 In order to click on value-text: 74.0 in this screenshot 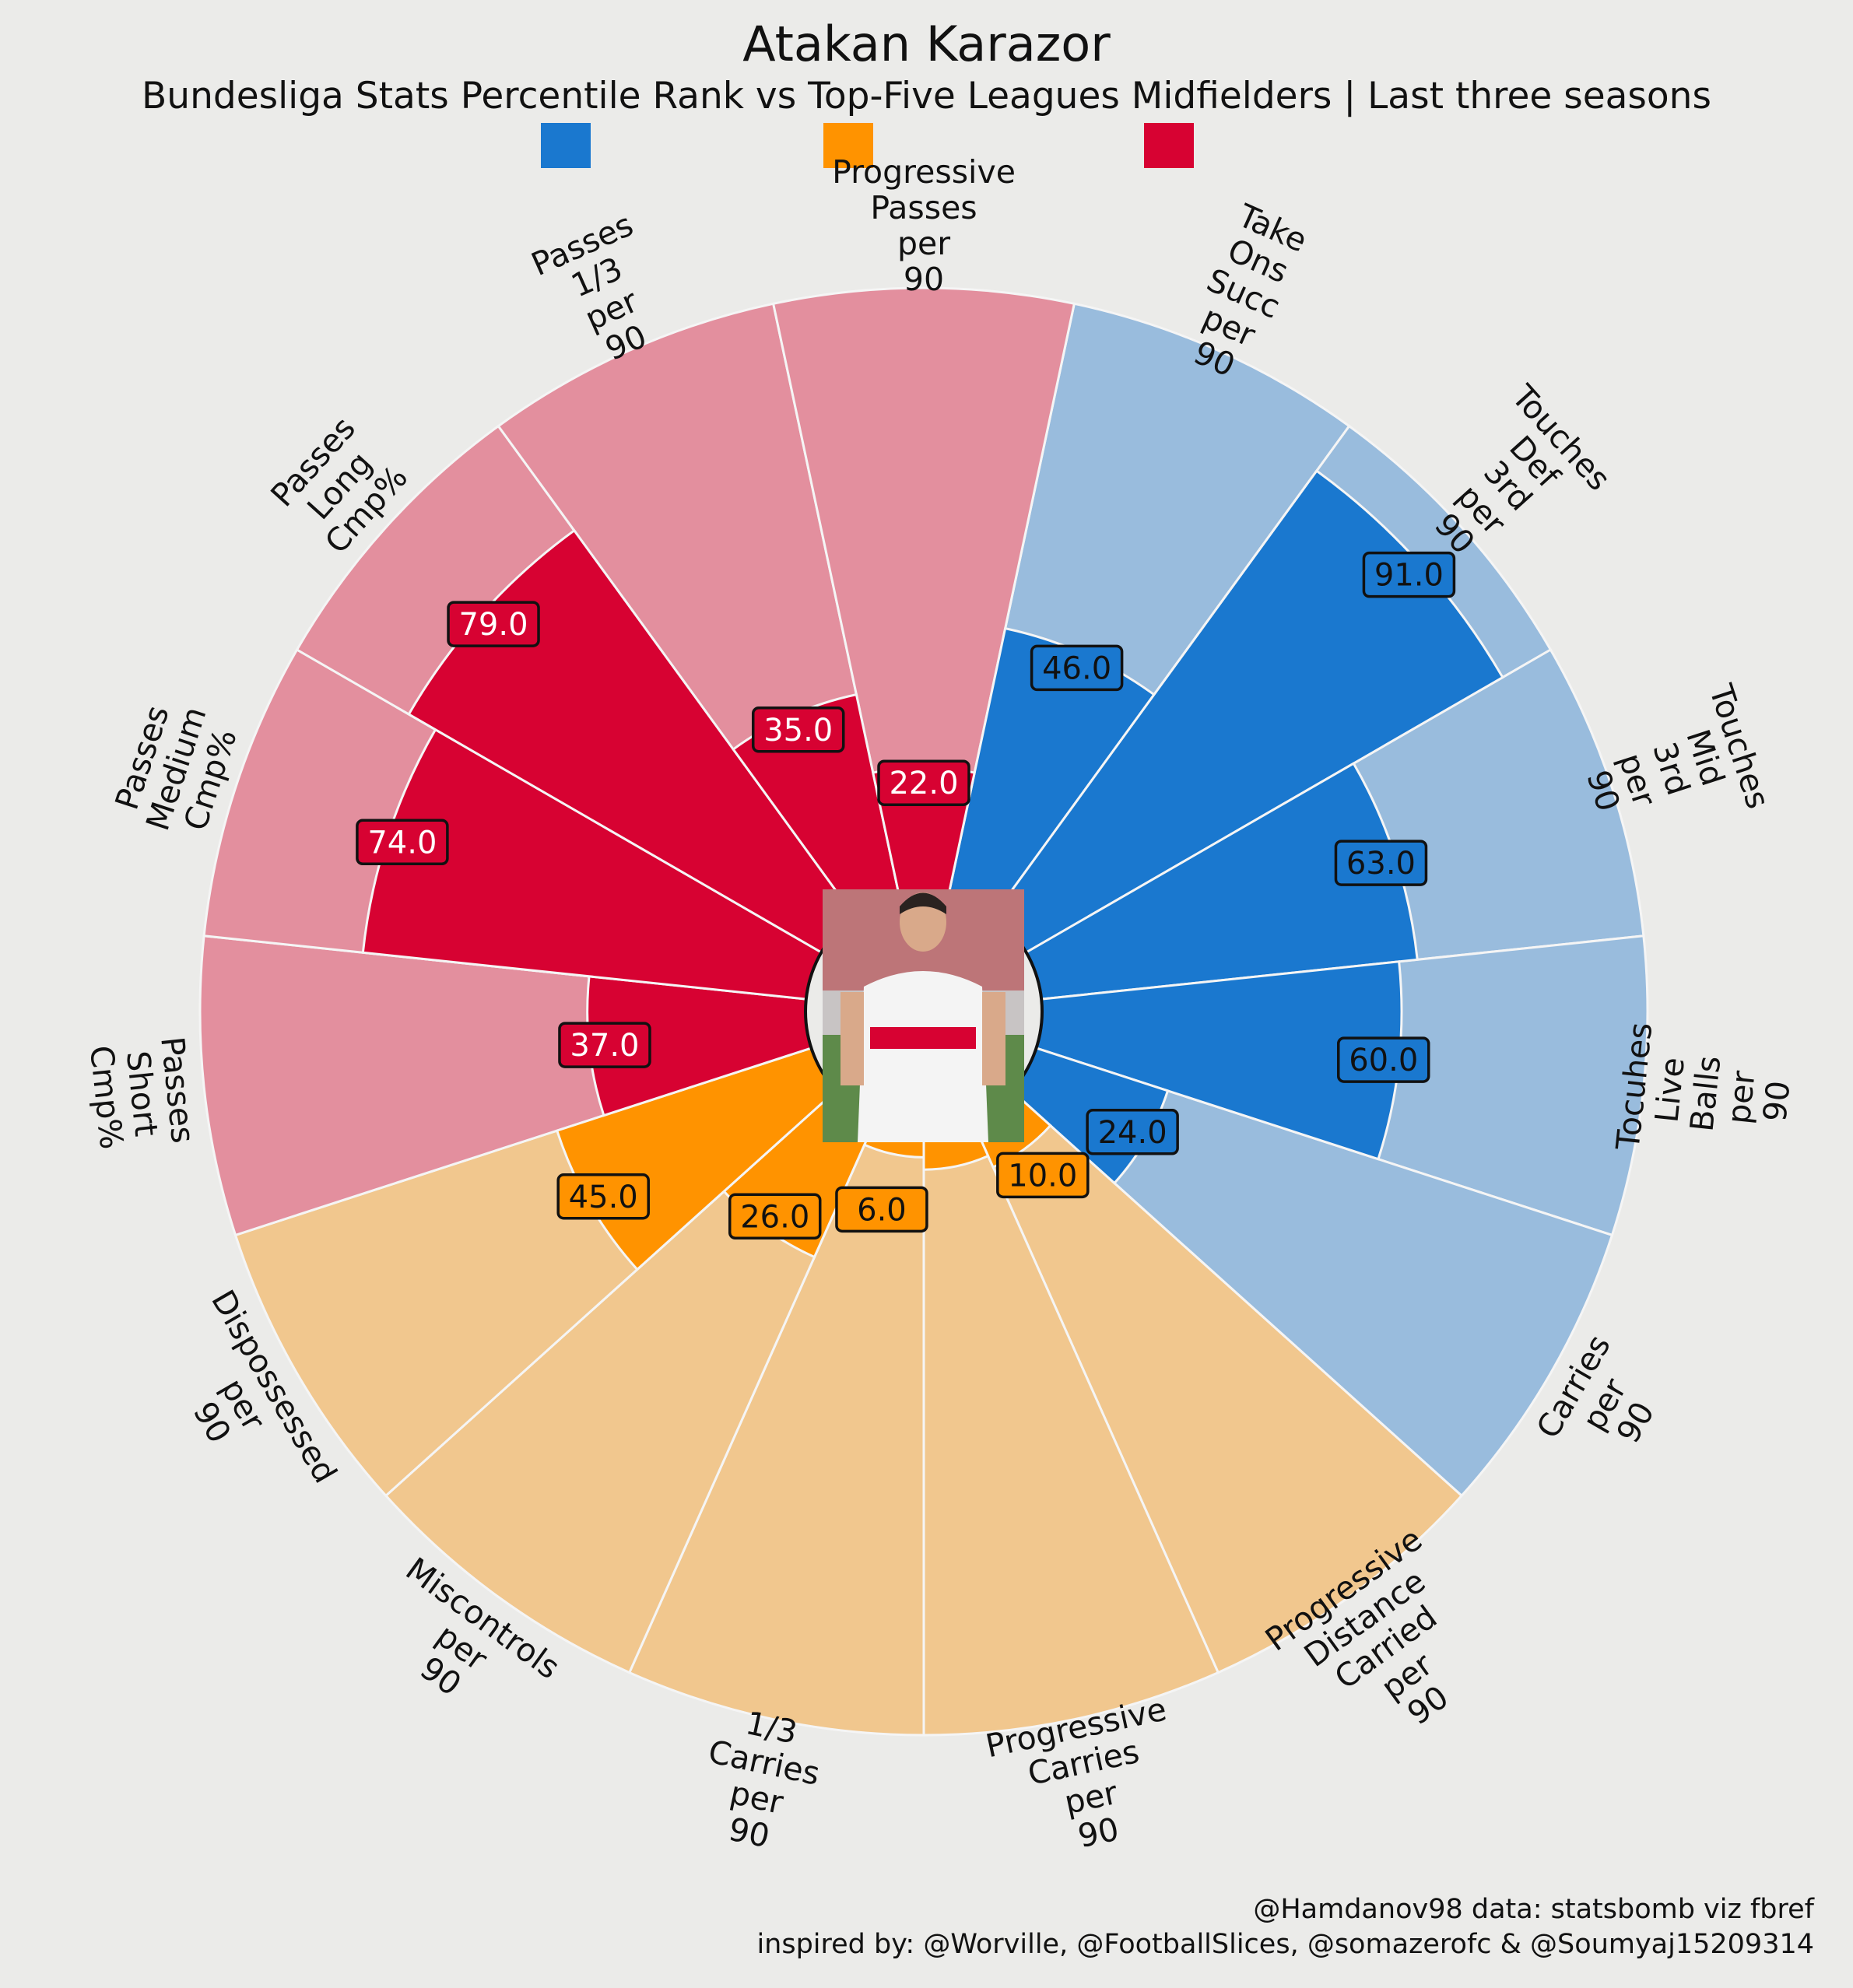, I will do `click(402, 843)`.